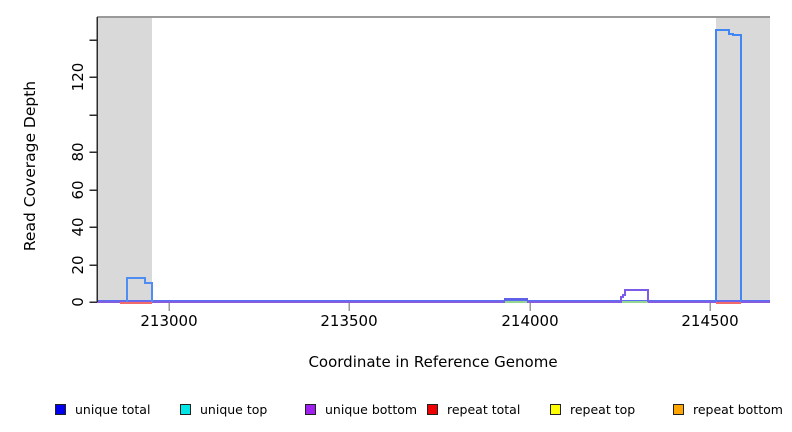 The image size is (792, 432). Describe the element at coordinates (738, 409) in the screenshot. I see `legend-label: repeat bottom` at that location.